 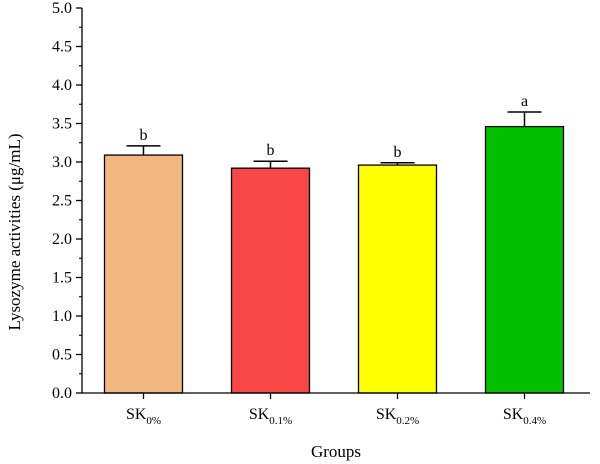 What do you see at coordinates (62, 393) in the screenshot?
I see `y-tick-label: 0.0` at bounding box center [62, 393].